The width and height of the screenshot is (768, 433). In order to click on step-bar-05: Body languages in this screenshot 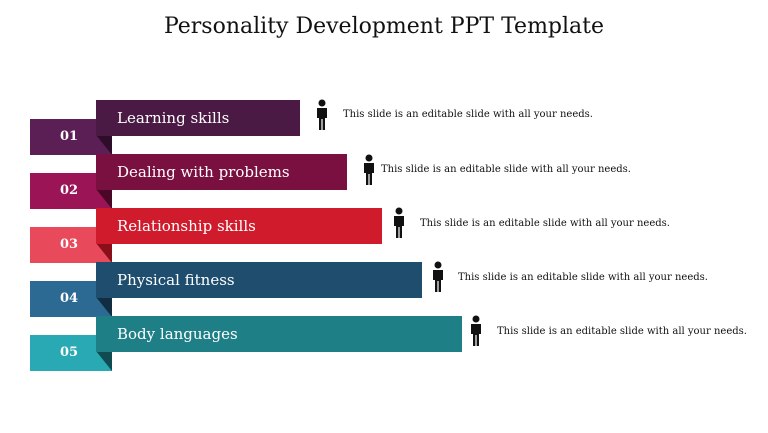, I will do `click(279, 334)`.